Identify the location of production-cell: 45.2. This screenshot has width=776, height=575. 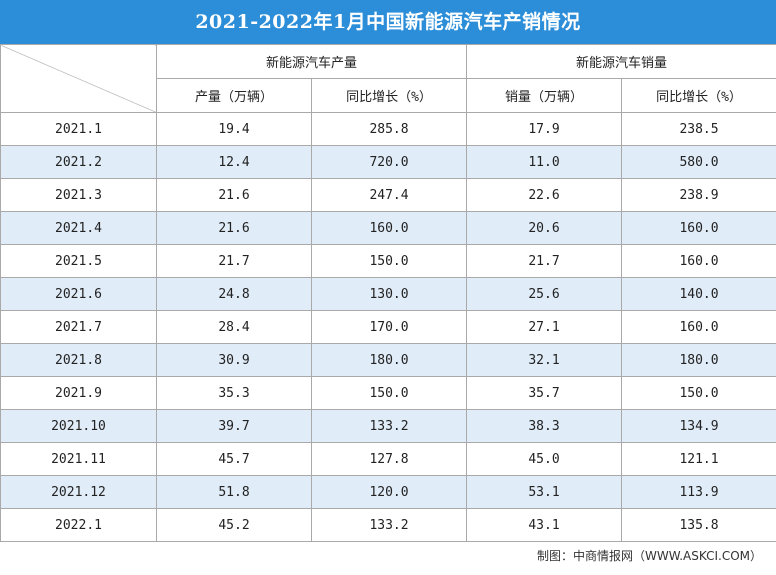
(234, 525).